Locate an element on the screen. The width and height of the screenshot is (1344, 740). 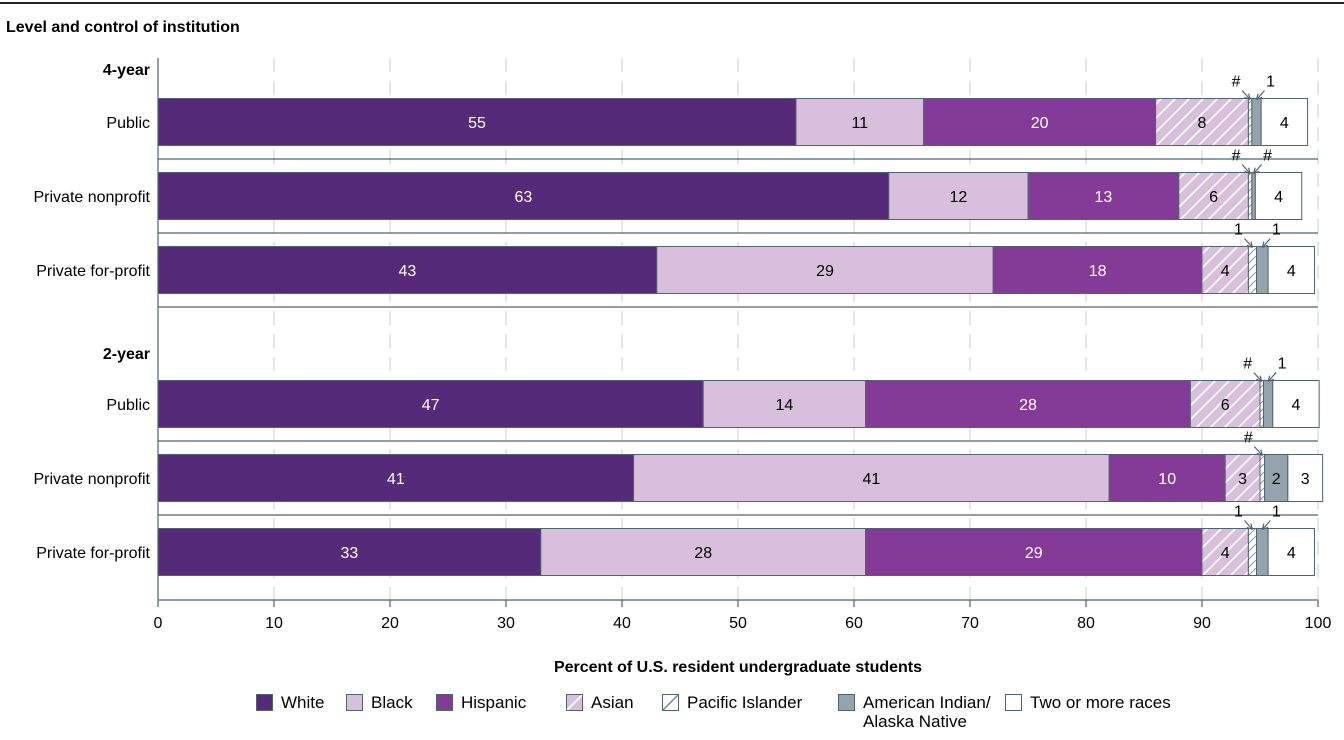
legend-label: Black is located at coordinates (392, 702).